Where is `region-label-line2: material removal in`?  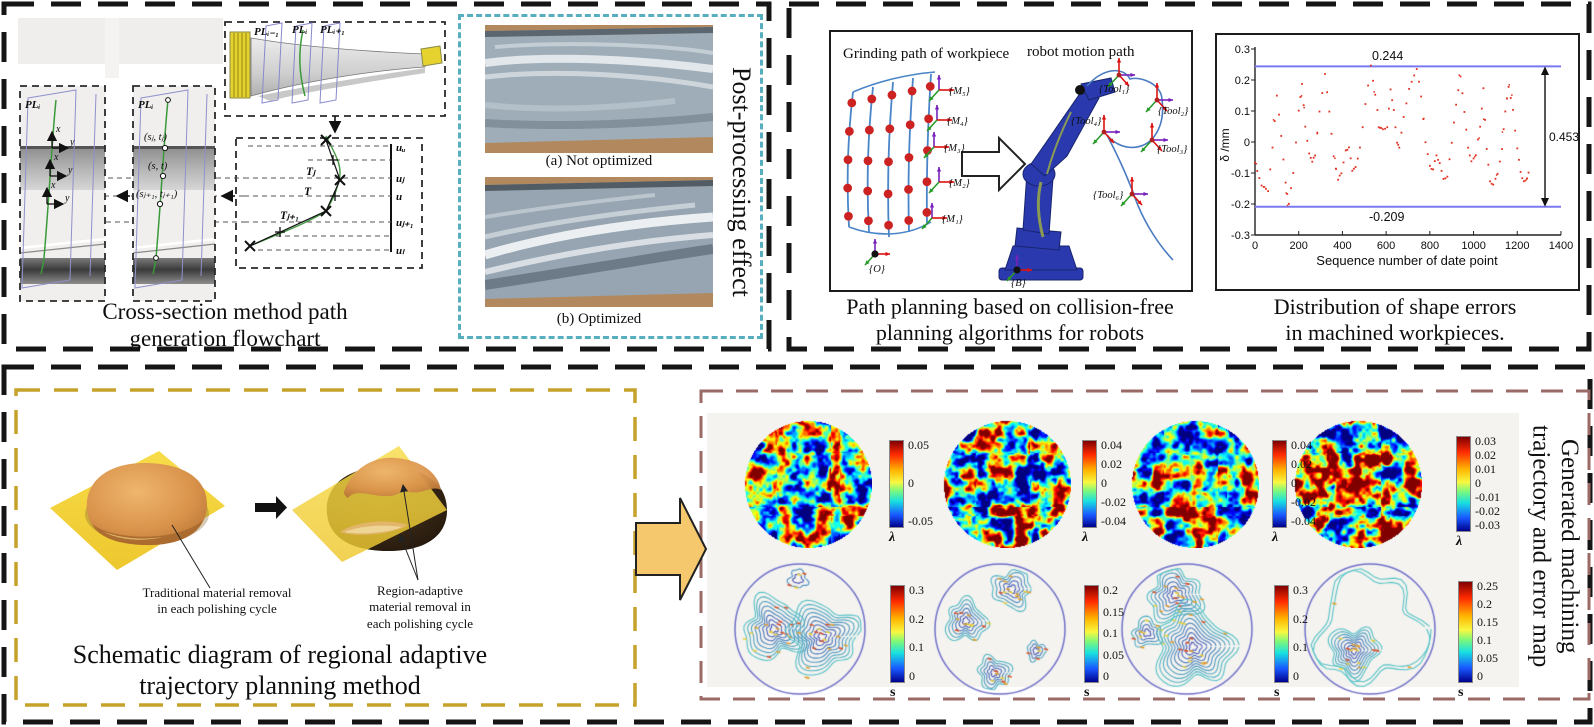 region-label-line2: material removal in is located at coordinates (420, 607).